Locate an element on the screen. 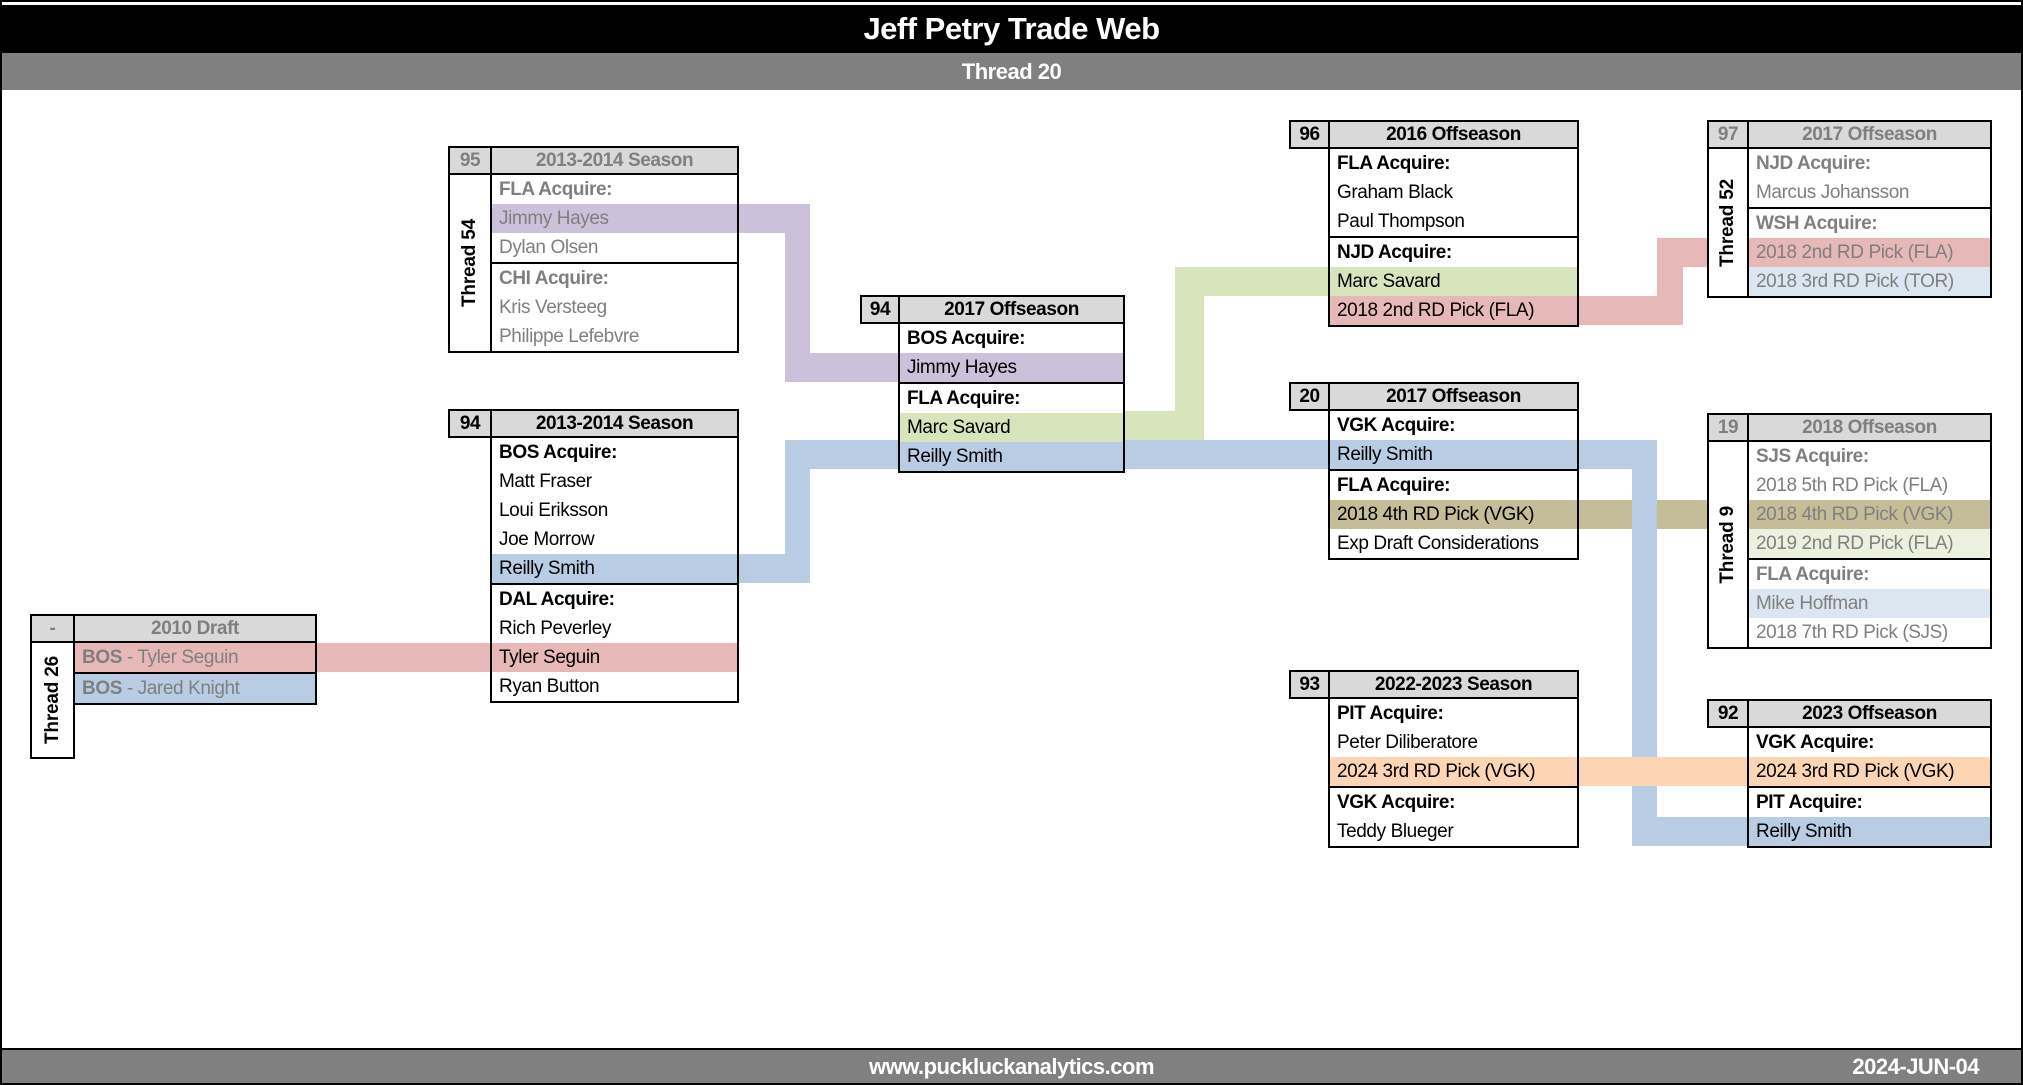 The height and width of the screenshot is (1085, 2023). player-row: Tyler Seguin is located at coordinates (614, 657).